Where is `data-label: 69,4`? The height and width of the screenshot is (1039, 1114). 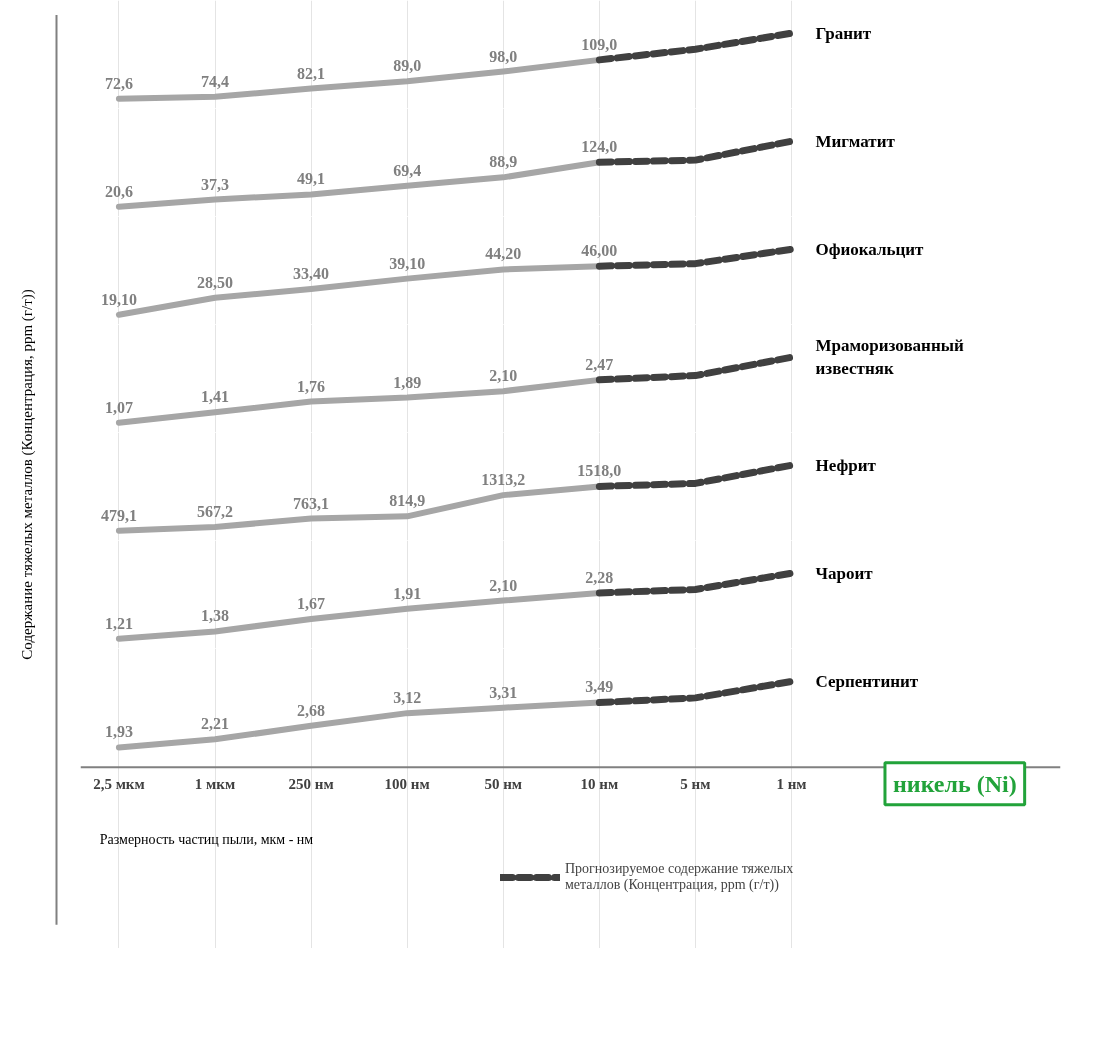 data-label: 69,4 is located at coordinates (407, 170).